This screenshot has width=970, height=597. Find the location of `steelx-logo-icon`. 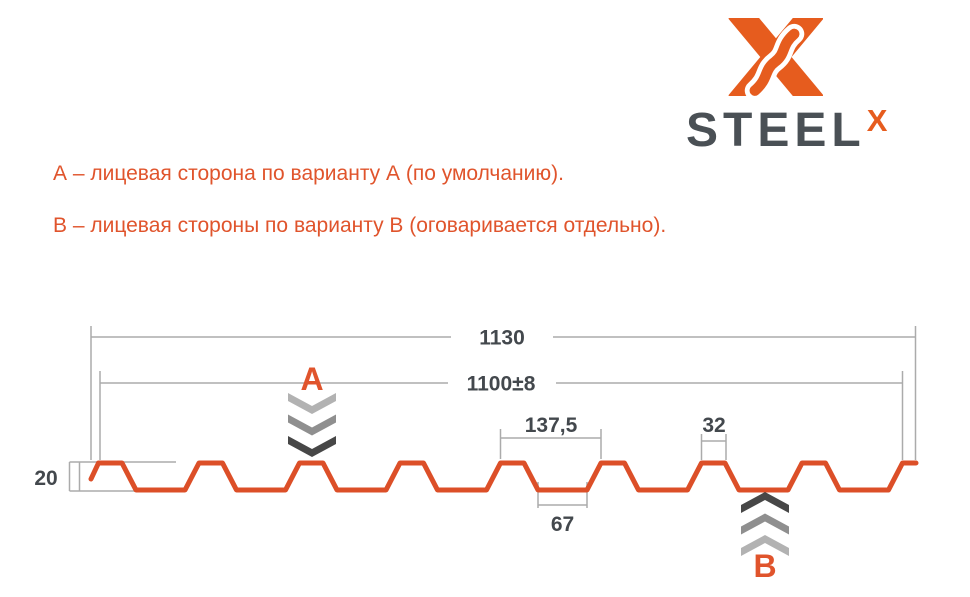

steelx-logo-icon is located at coordinates (775, 57).